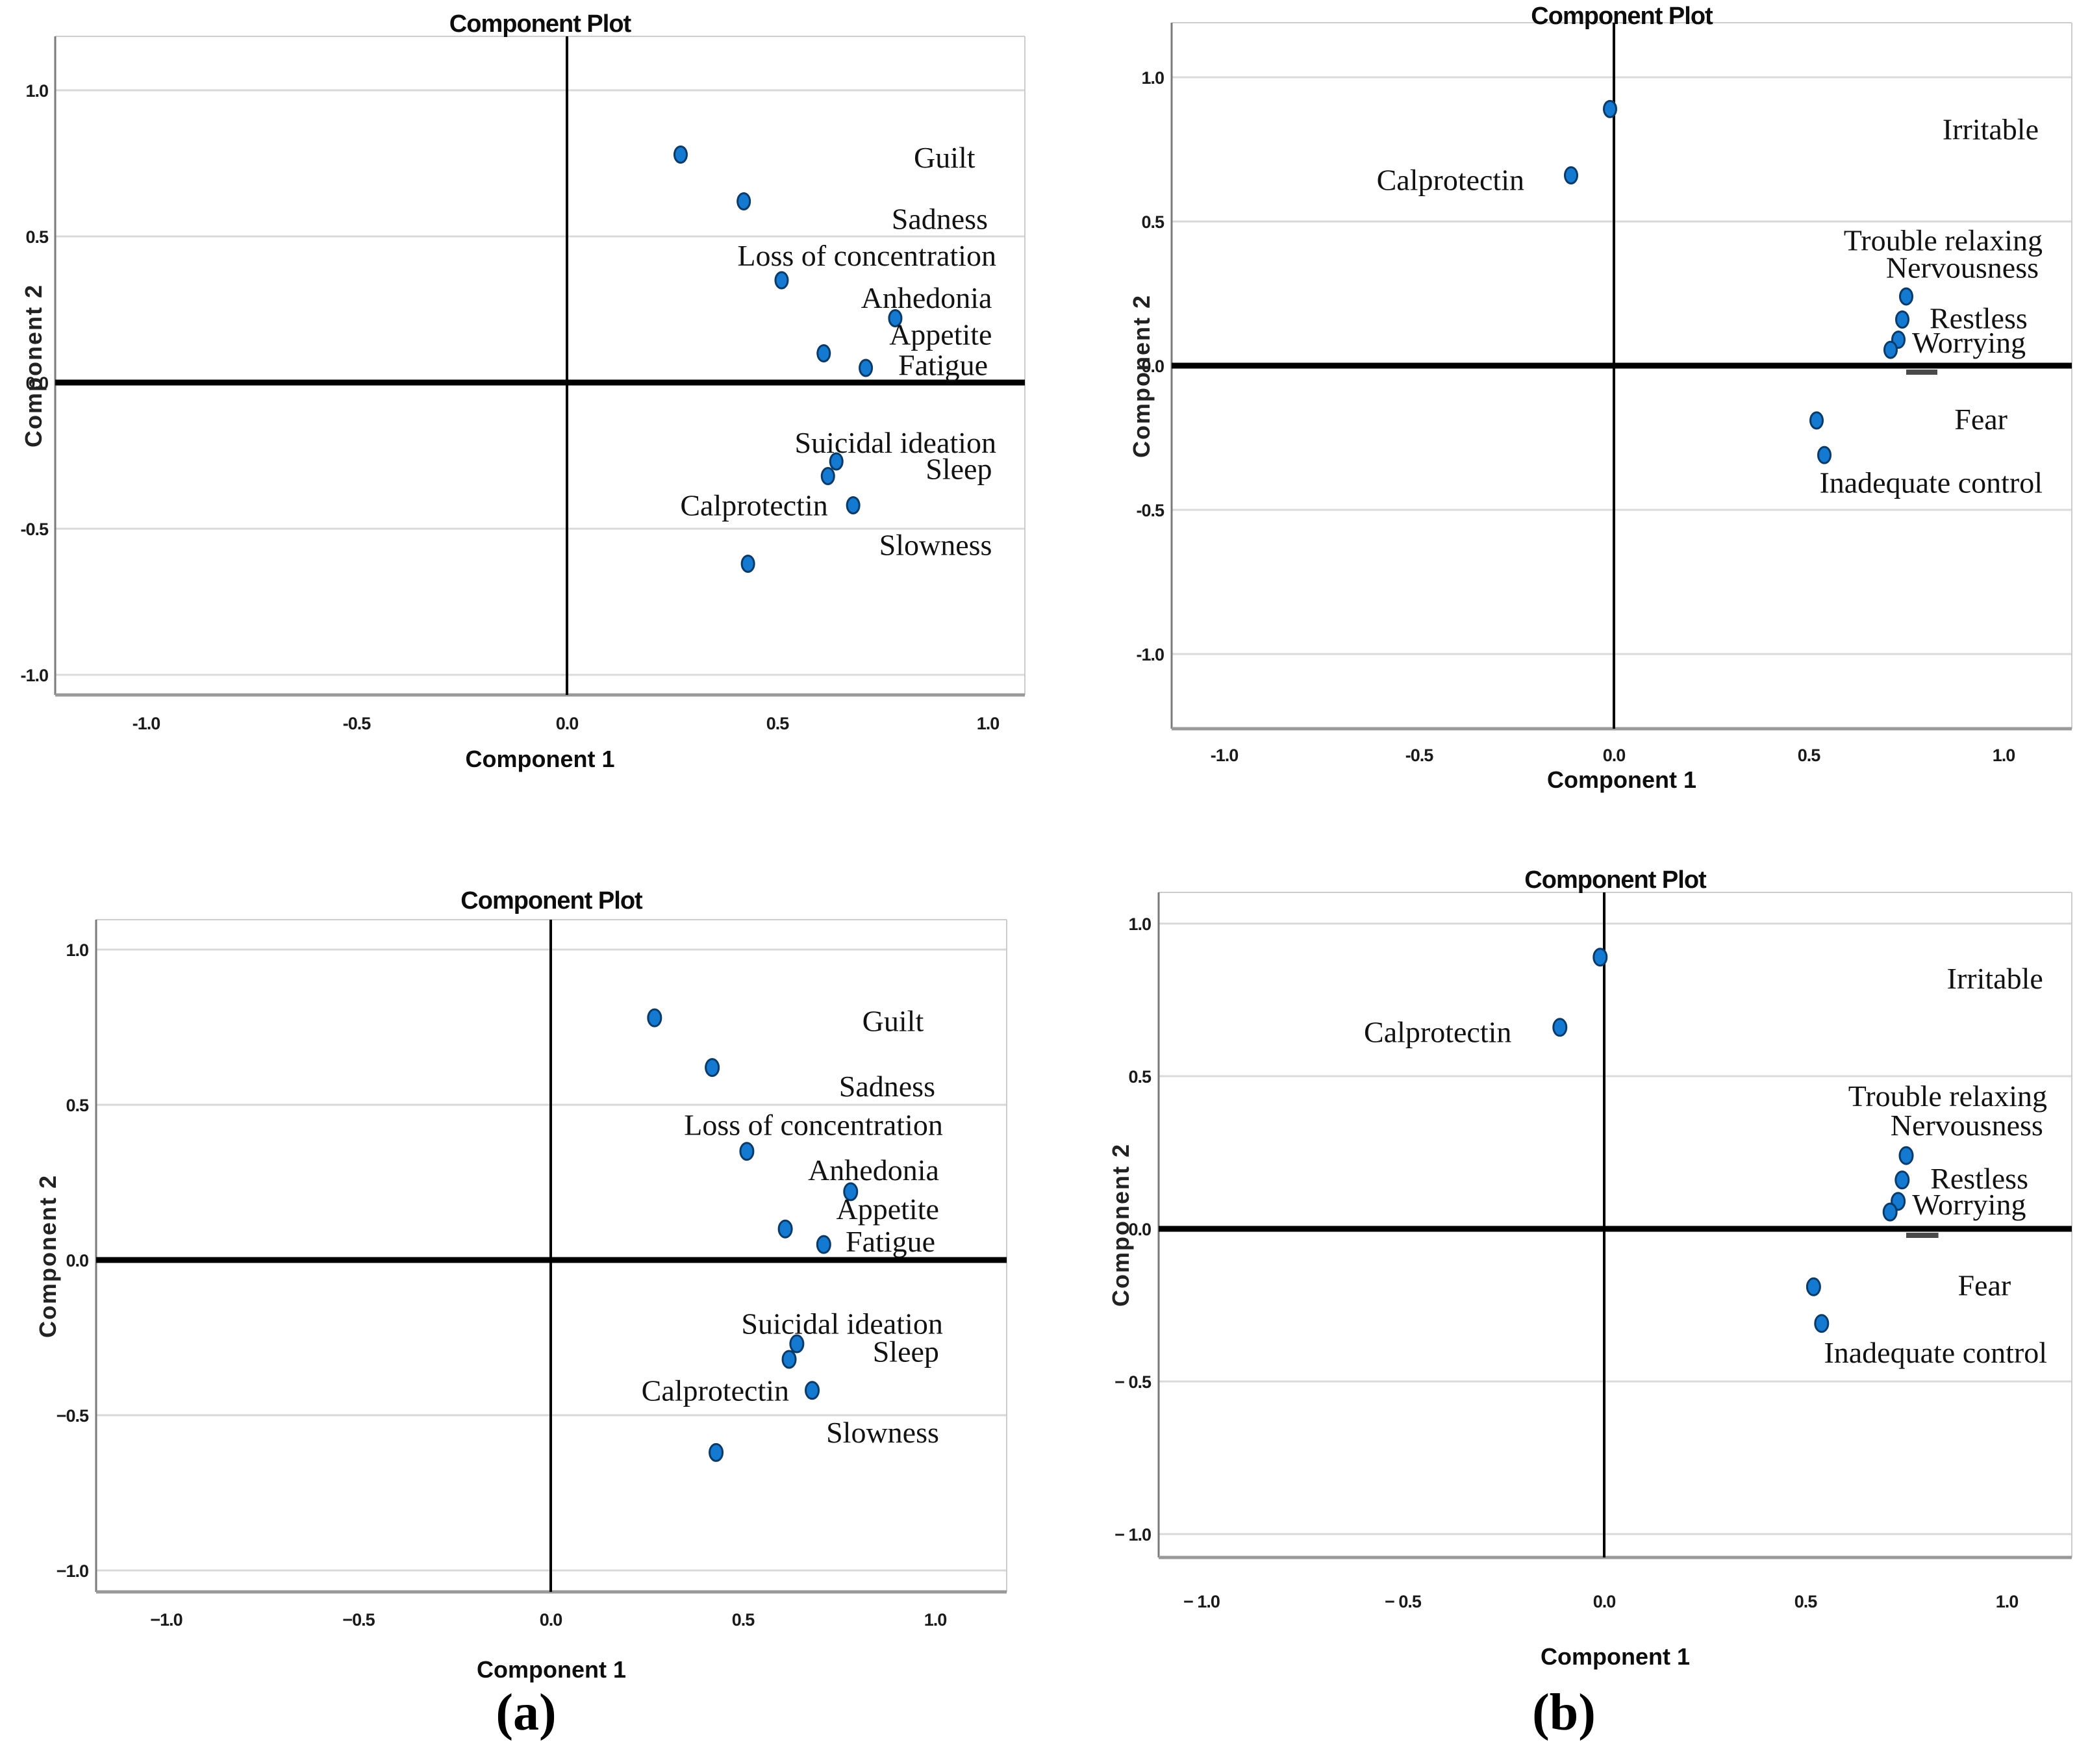 This screenshot has width=2077, height=1764. What do you see at coordinates (1981, 420) in the screenshot?
I see `point-label: Fear` at bounding box center [1981, 420].